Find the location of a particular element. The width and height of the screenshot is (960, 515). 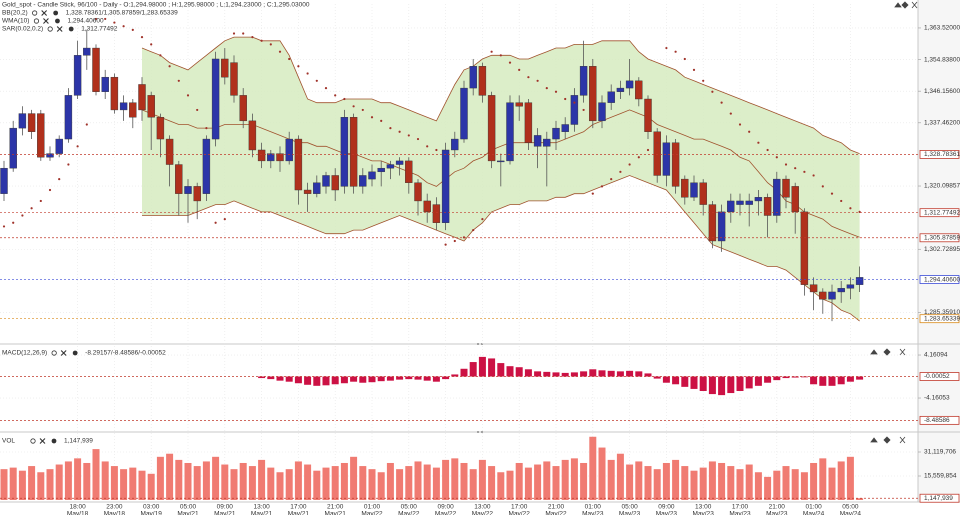

panel-controls is located at coordinates (894, 222).